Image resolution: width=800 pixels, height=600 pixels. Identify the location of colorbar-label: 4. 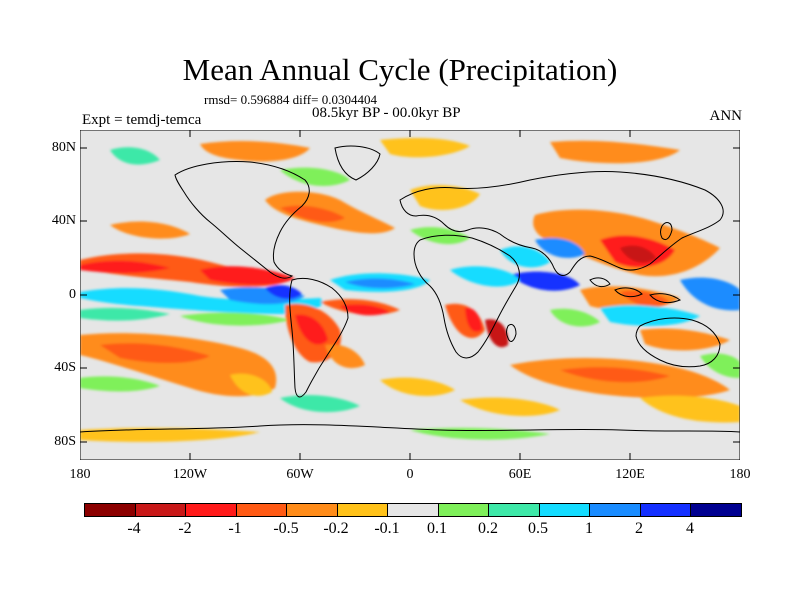
(690, 528).